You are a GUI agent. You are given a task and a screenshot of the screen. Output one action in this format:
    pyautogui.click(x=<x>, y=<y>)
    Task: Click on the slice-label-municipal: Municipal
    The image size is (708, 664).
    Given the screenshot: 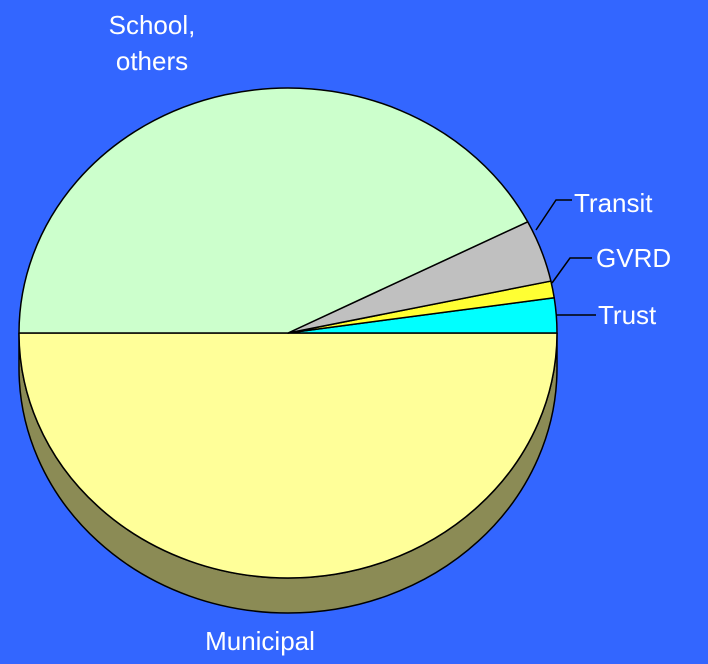 What is the action you would take?
    pyautogui.click(x=260, y=641)
    